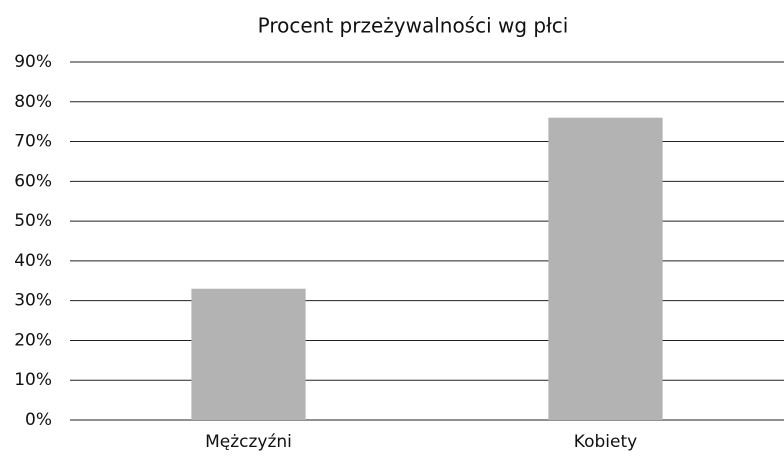 This screenshot has height=459, width=784. Describe the element at coordinates (33, 380) in the screenshot. I see `y-tick-label: 10%` at that location.